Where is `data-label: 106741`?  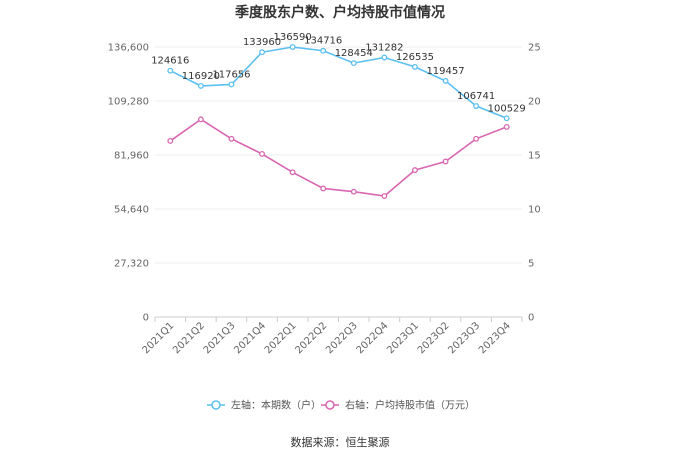 data-label: 106741 is located at coordinates (476, 96).